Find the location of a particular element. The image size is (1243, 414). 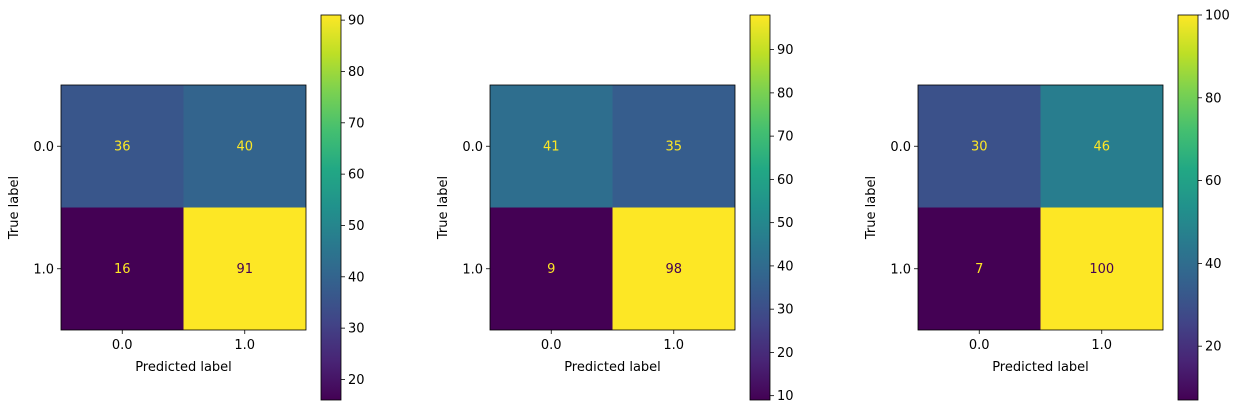

cell-value-label: 98 is located at coordinates (673, 269).